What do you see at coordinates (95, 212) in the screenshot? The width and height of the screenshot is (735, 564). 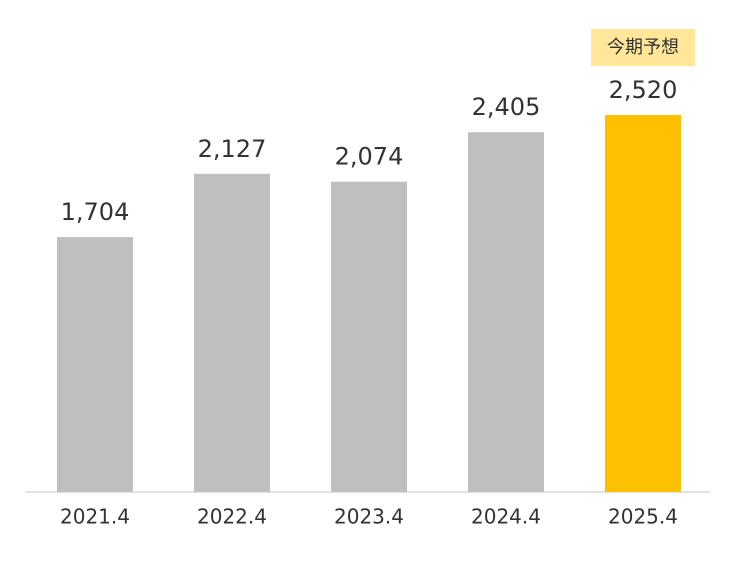 I see `value-label: 1,704` at bounding box center [95, 212].